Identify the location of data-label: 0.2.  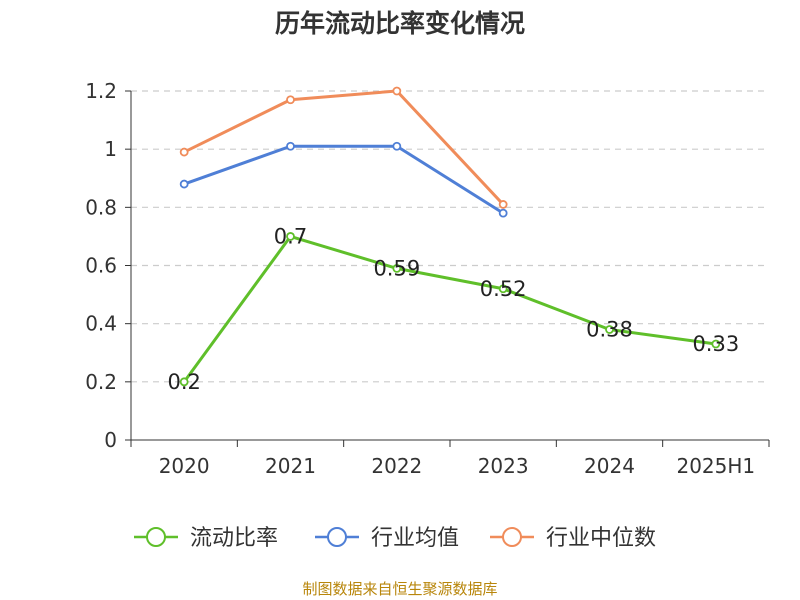
(183, 382).